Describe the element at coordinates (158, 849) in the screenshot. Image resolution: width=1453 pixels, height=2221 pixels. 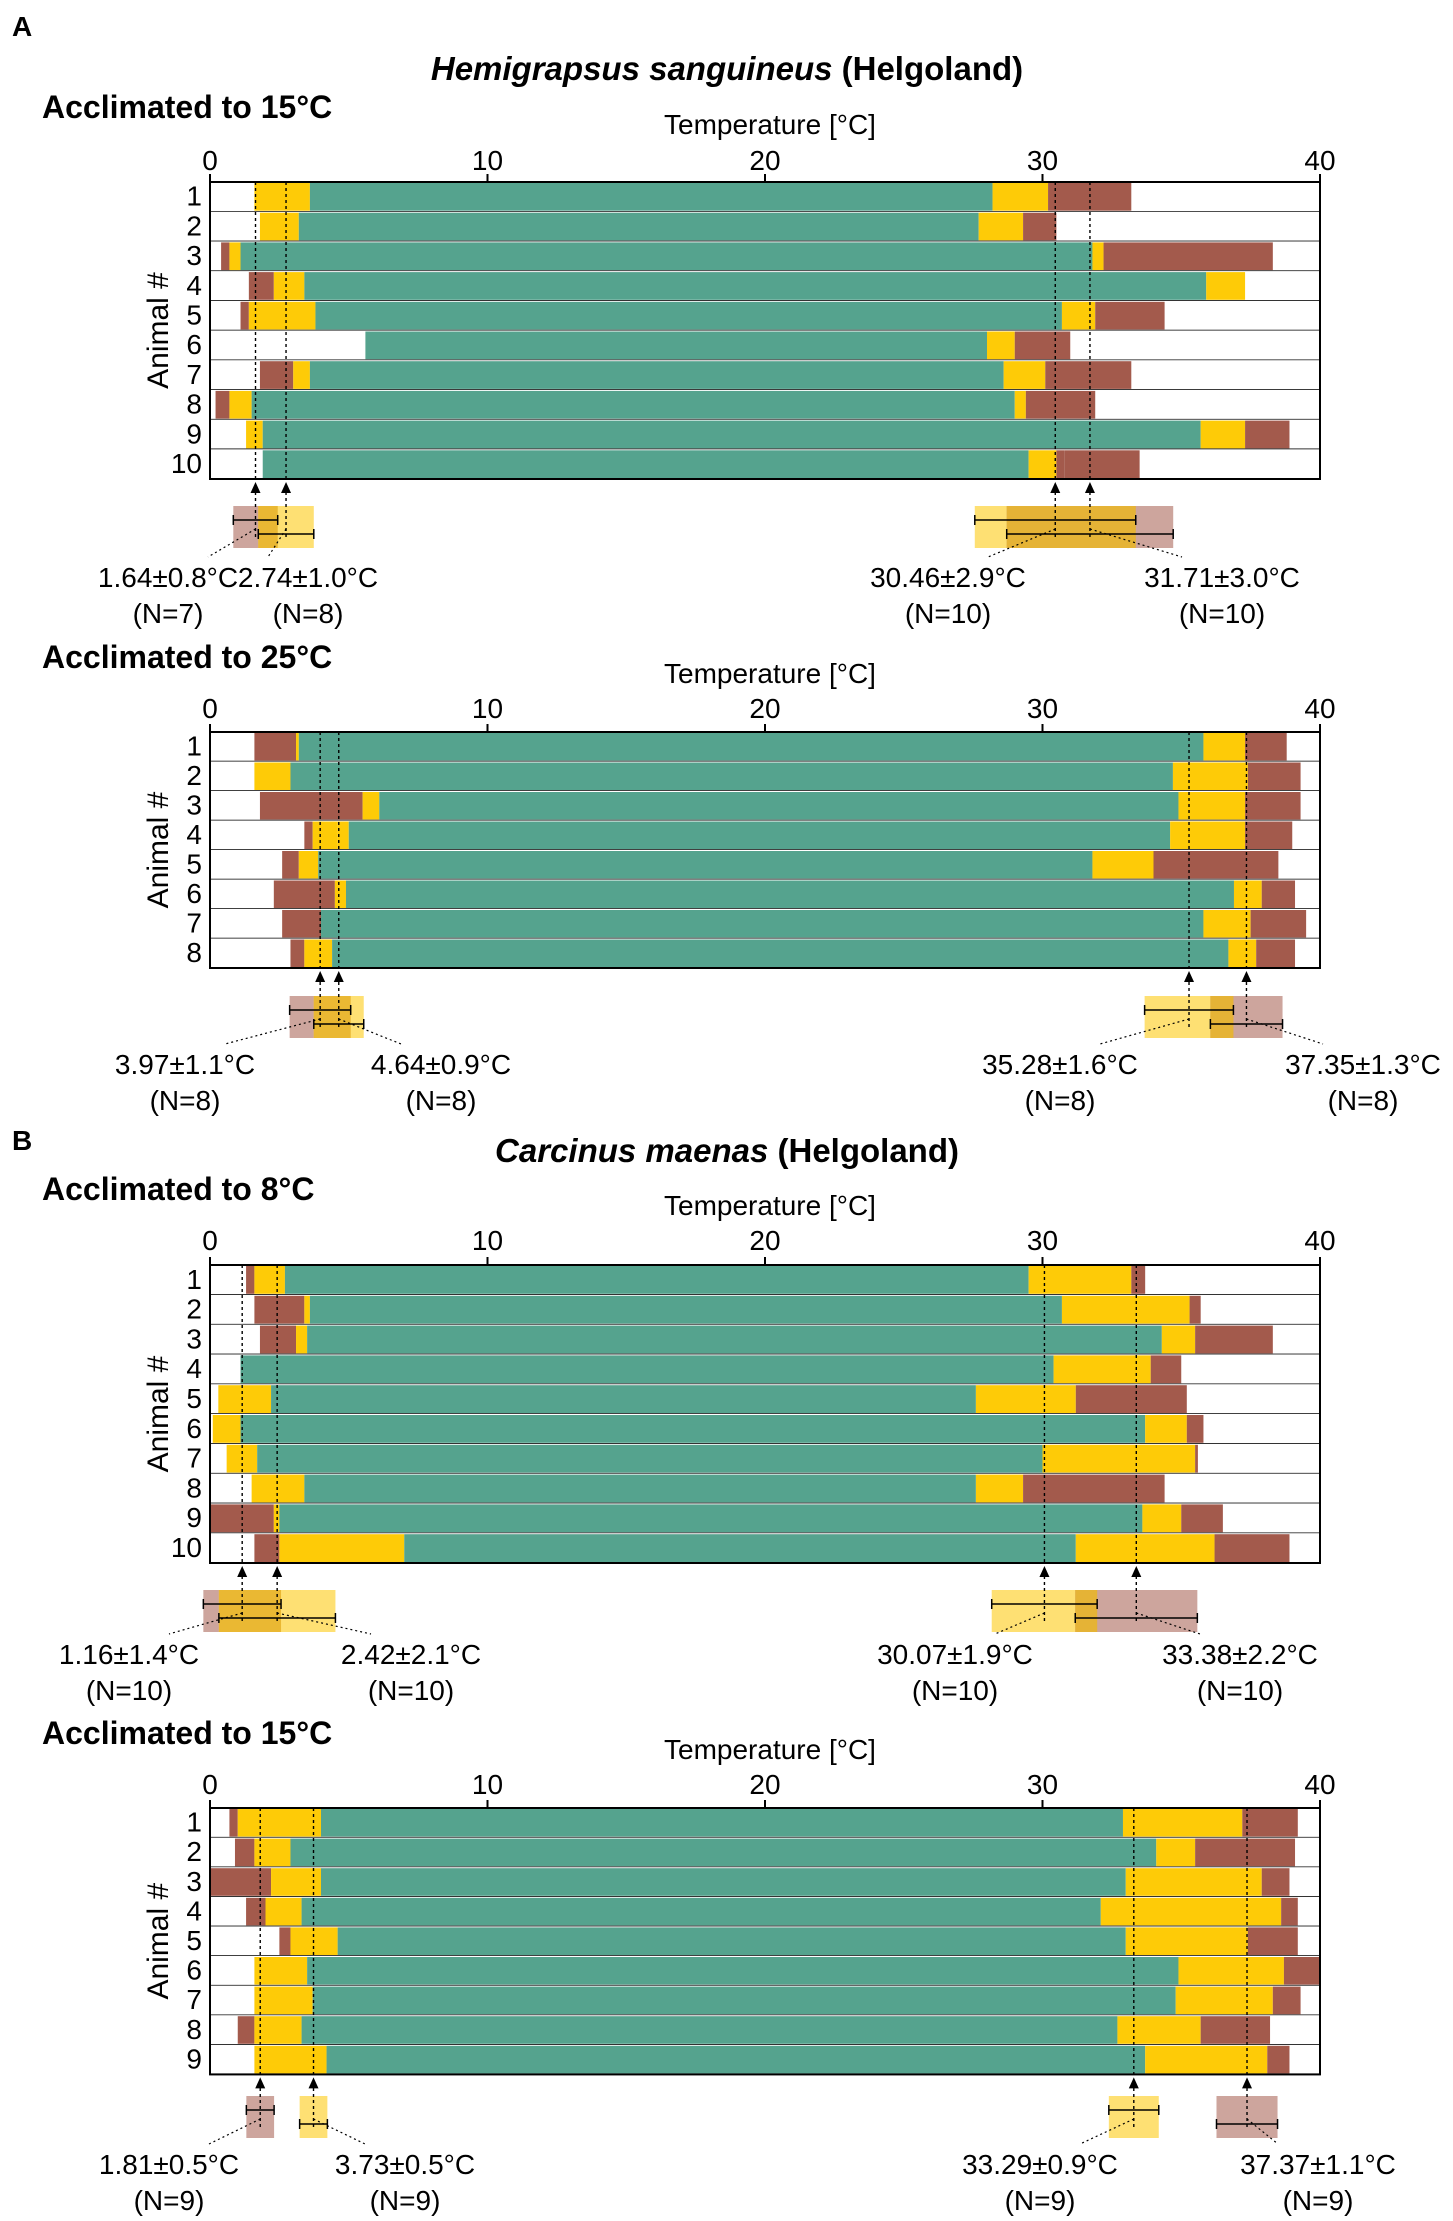
I see `y-axis-title: Animal #` at that location.